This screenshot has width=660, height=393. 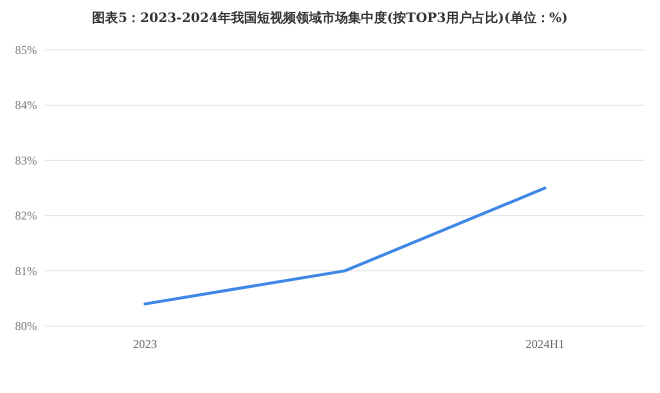 I want to click on y-tick-label: 81%, so click(x=26, y=271).